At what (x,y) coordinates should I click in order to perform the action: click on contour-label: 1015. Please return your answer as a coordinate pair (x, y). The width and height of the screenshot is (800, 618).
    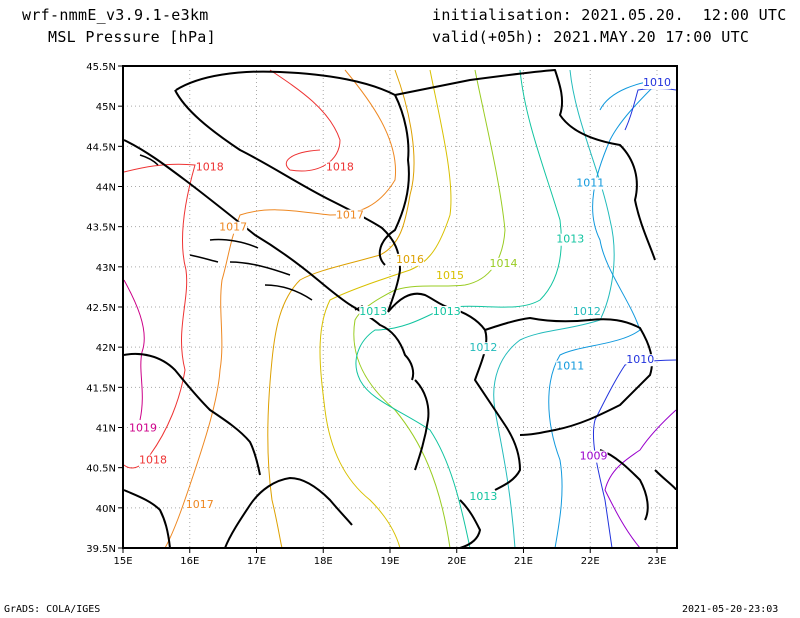
    Looking at the image, I should click on (450, 275).